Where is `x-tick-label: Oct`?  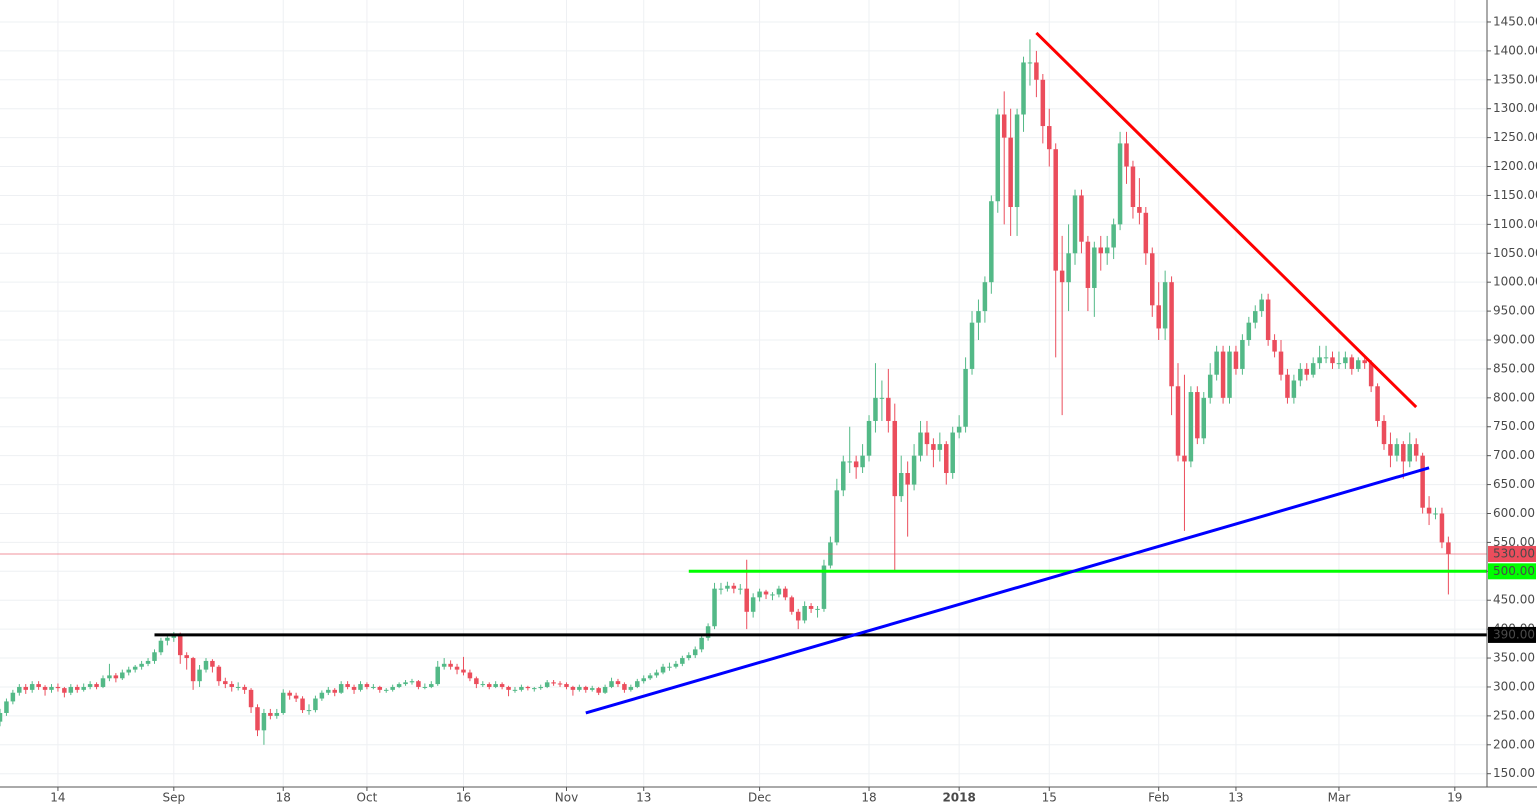
x-tick-label: Oct is located at coordinates (367, 798).